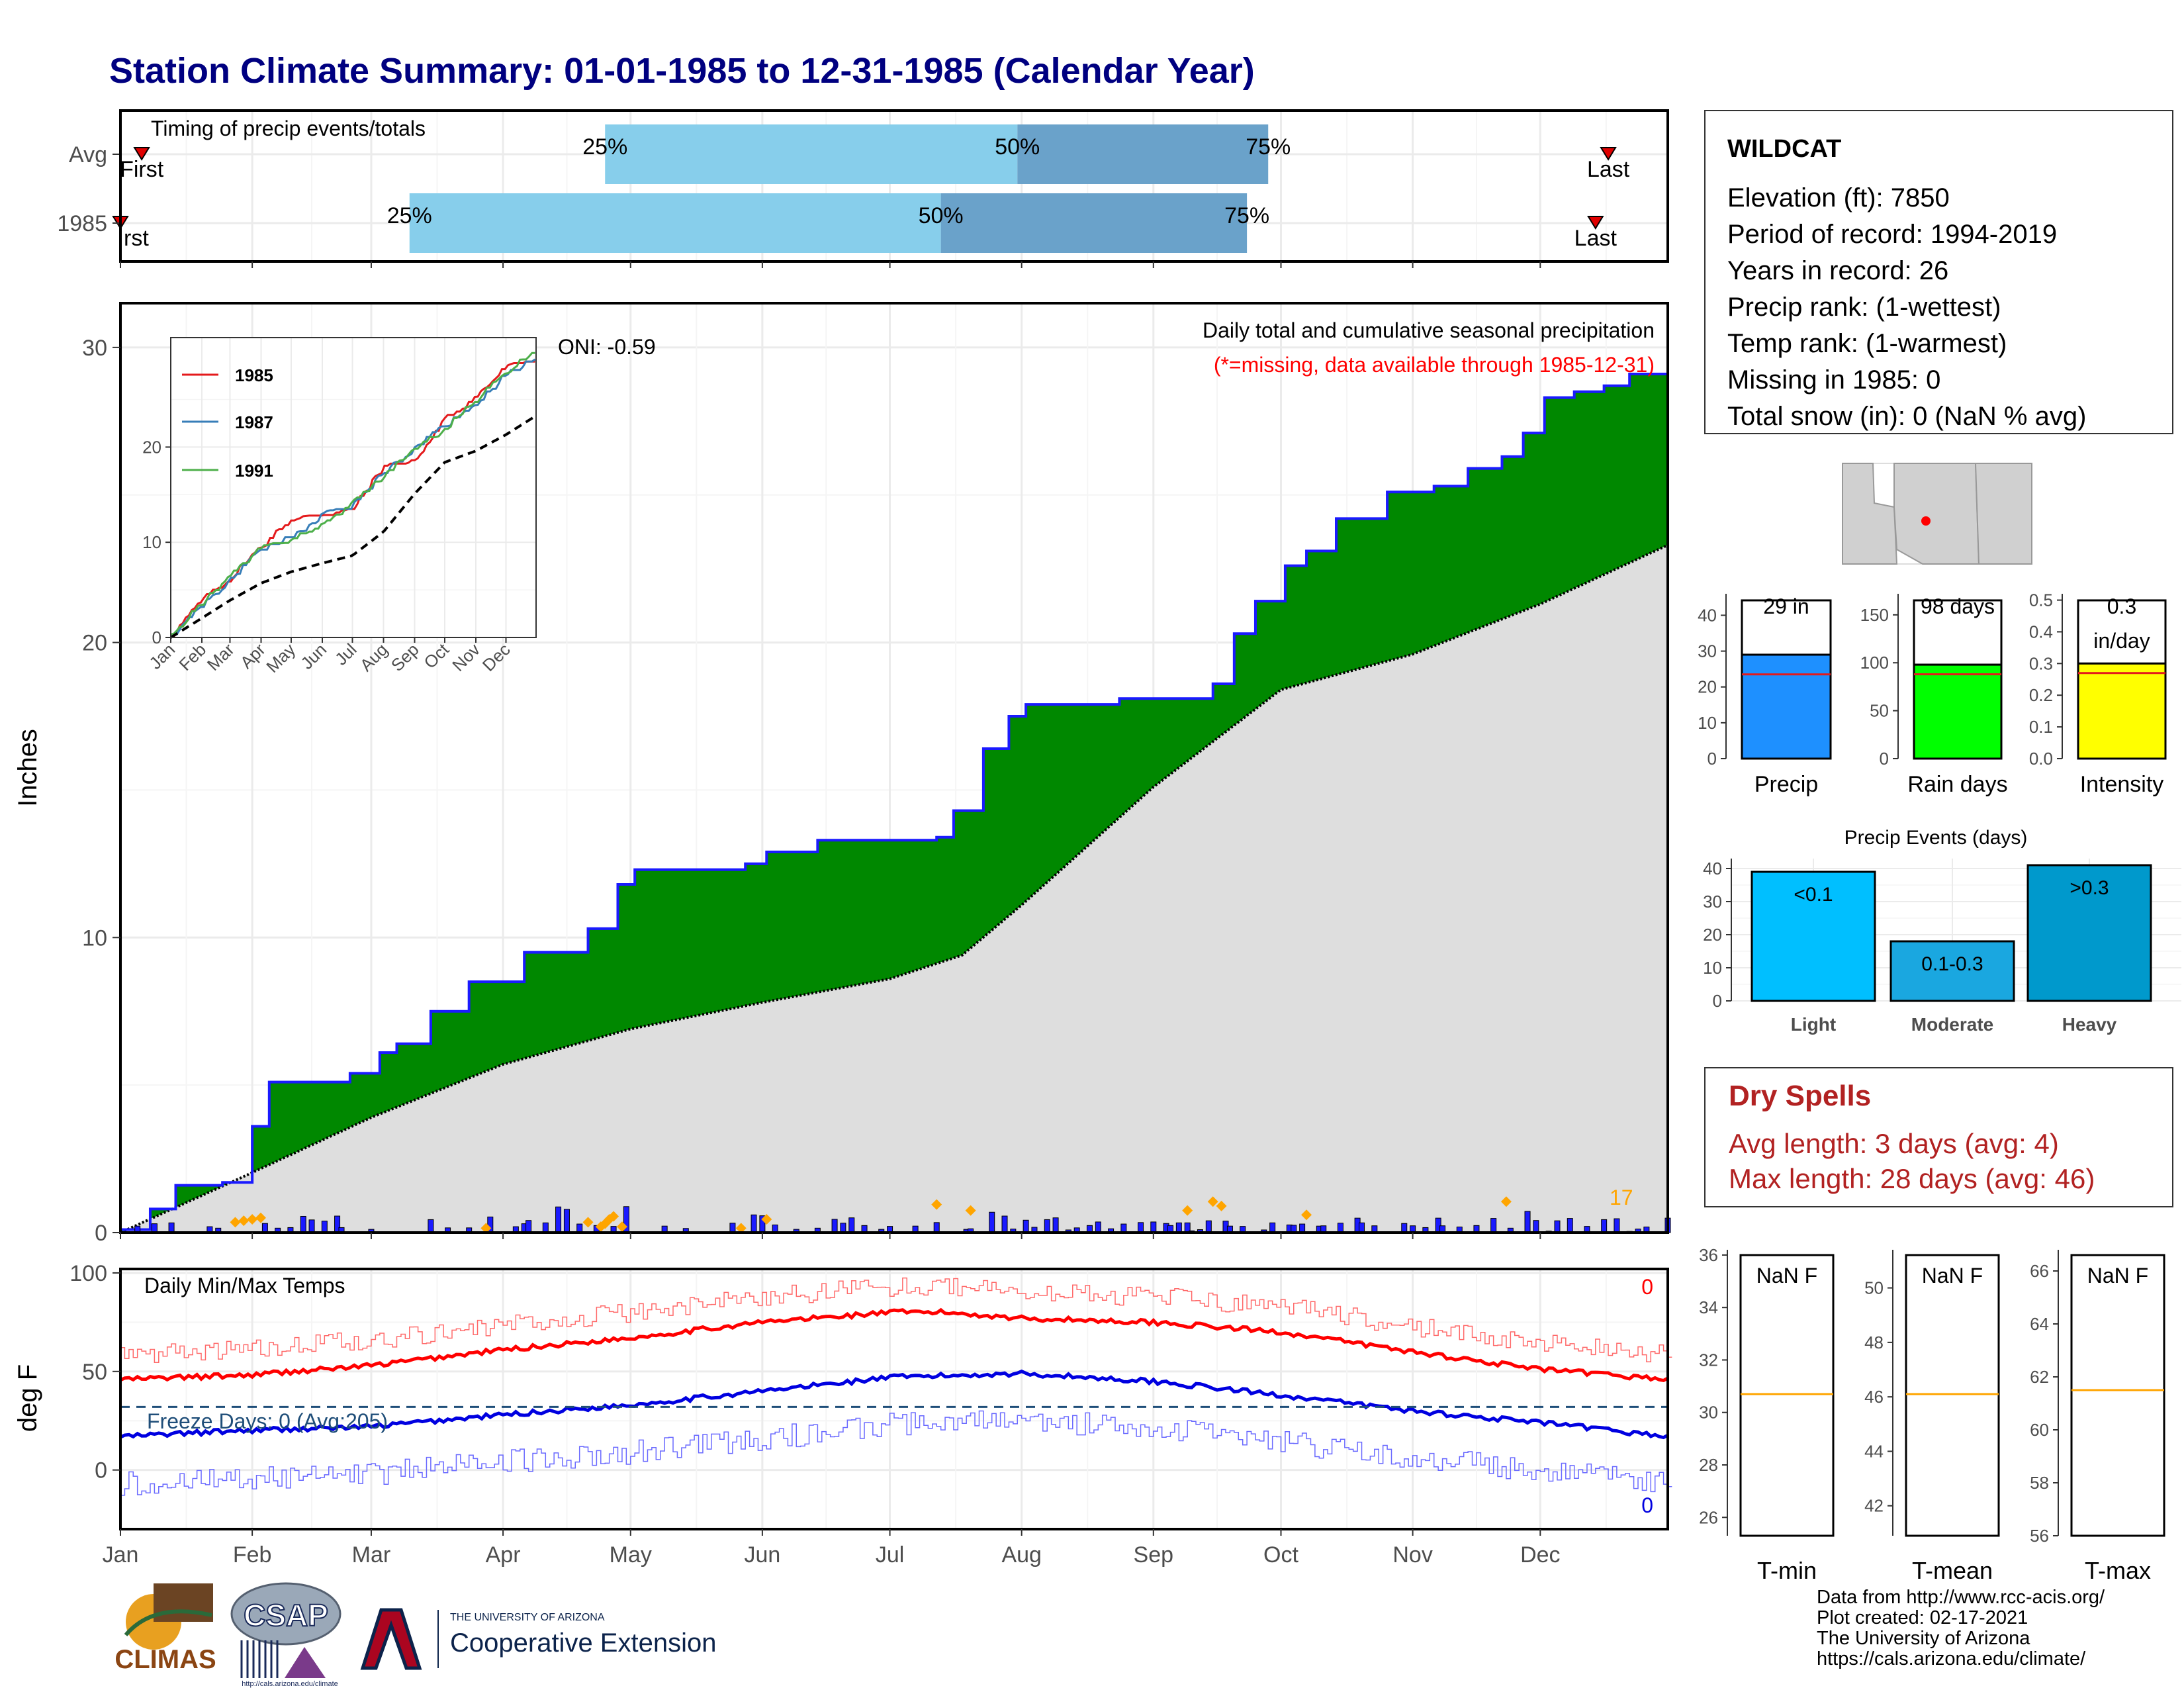 This screenshot has width=2184, height=1688. What do you see at coordinates (1952, 1570) in the screenshot?
I see `tmean-xlabel: T-mean` at bounding box center [1952, 1570].